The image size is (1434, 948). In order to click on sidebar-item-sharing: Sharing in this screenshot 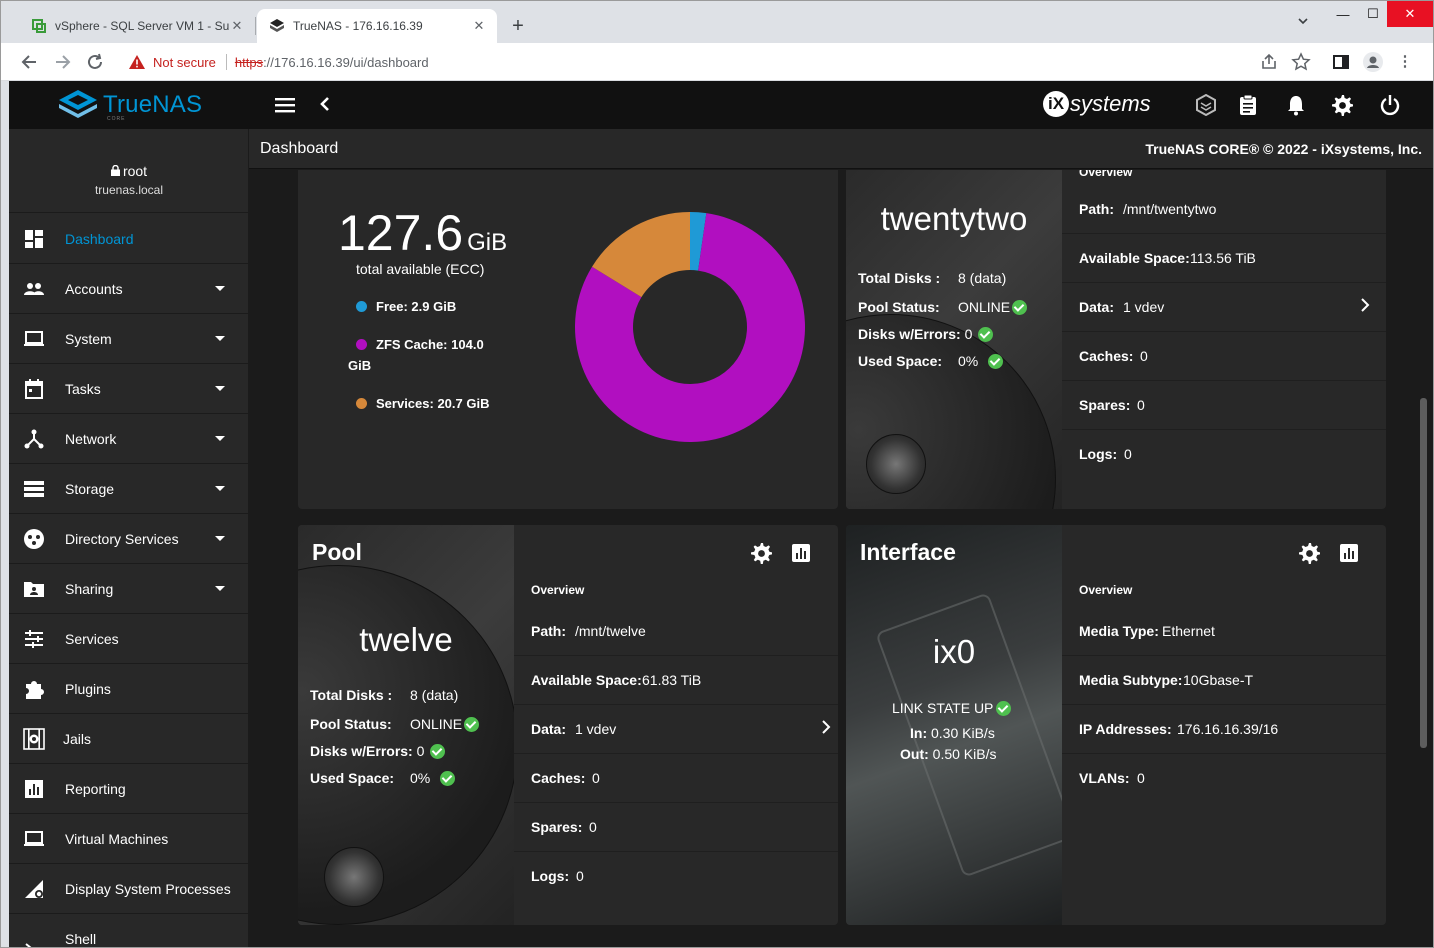, I will do `click(129, 589)`.